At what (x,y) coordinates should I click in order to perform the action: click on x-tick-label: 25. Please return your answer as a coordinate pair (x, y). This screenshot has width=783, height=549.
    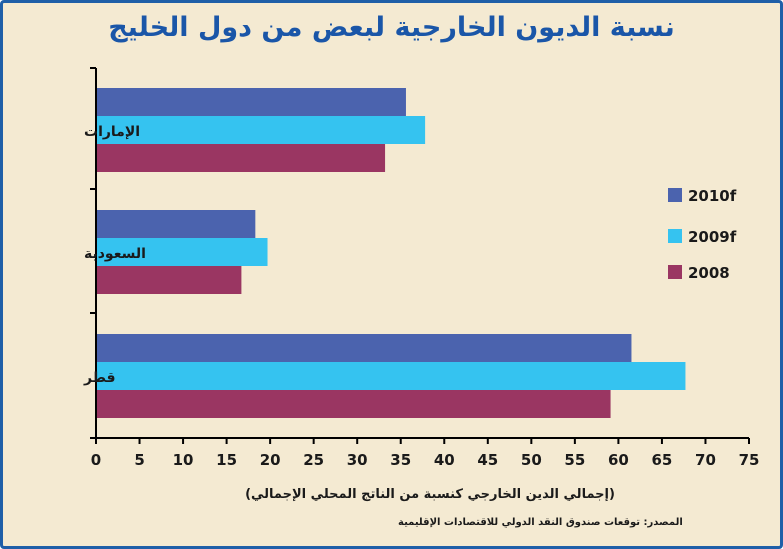
    Looking at the image, I should click on (313, 460).